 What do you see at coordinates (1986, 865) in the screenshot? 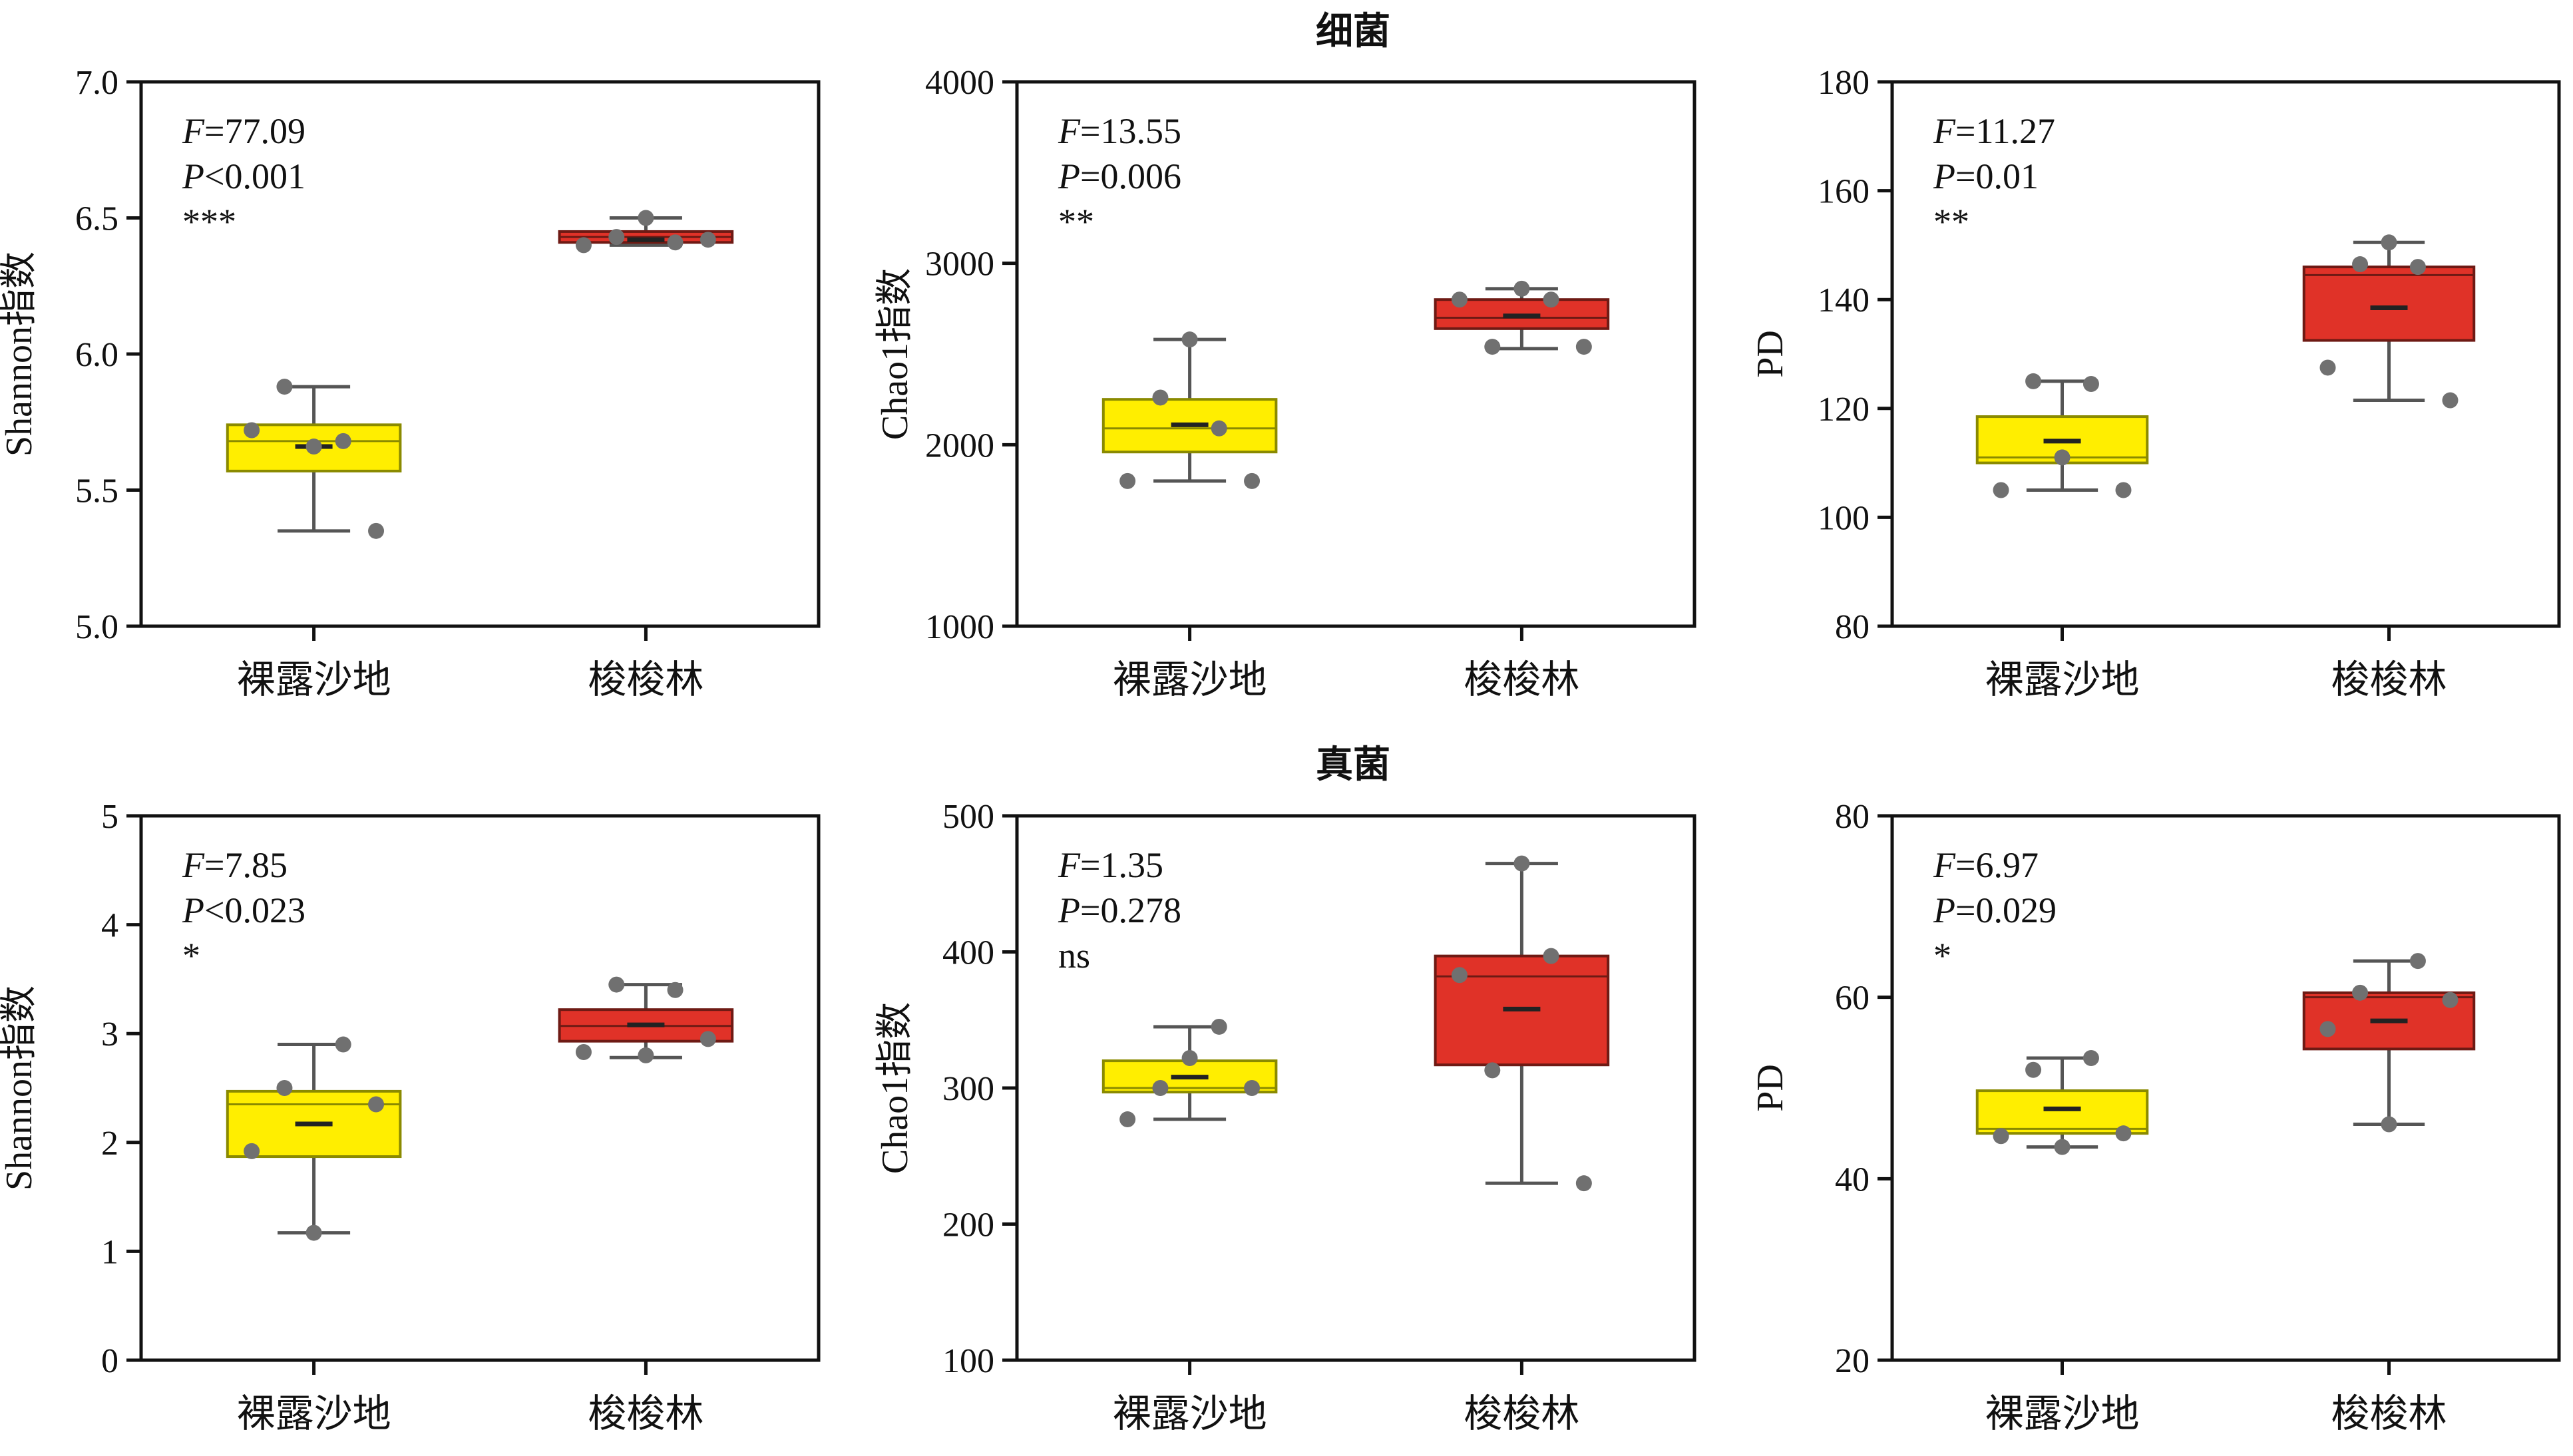
I see `f-statistic: F=6.97` at bounding box center [1986, 865].